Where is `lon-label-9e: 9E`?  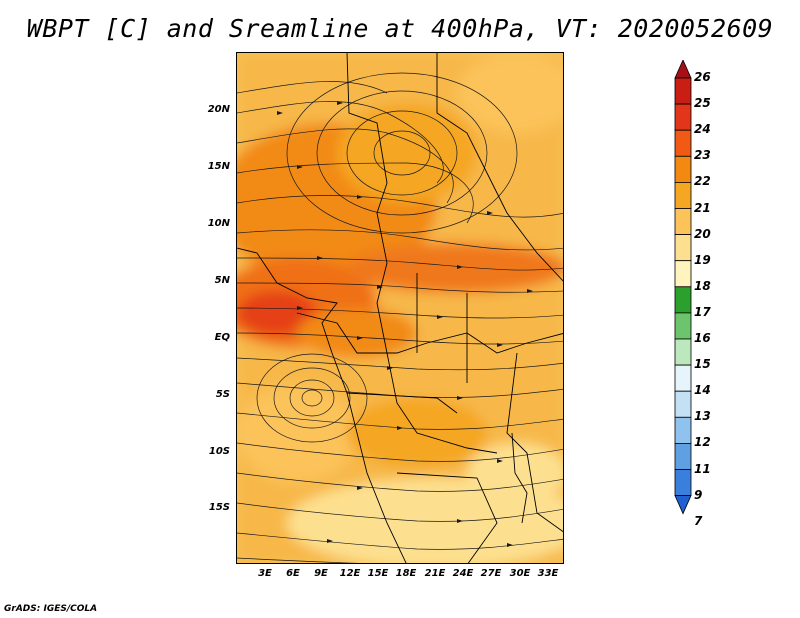 lon-label-9e: 9E is located at coordinates (321, 573).